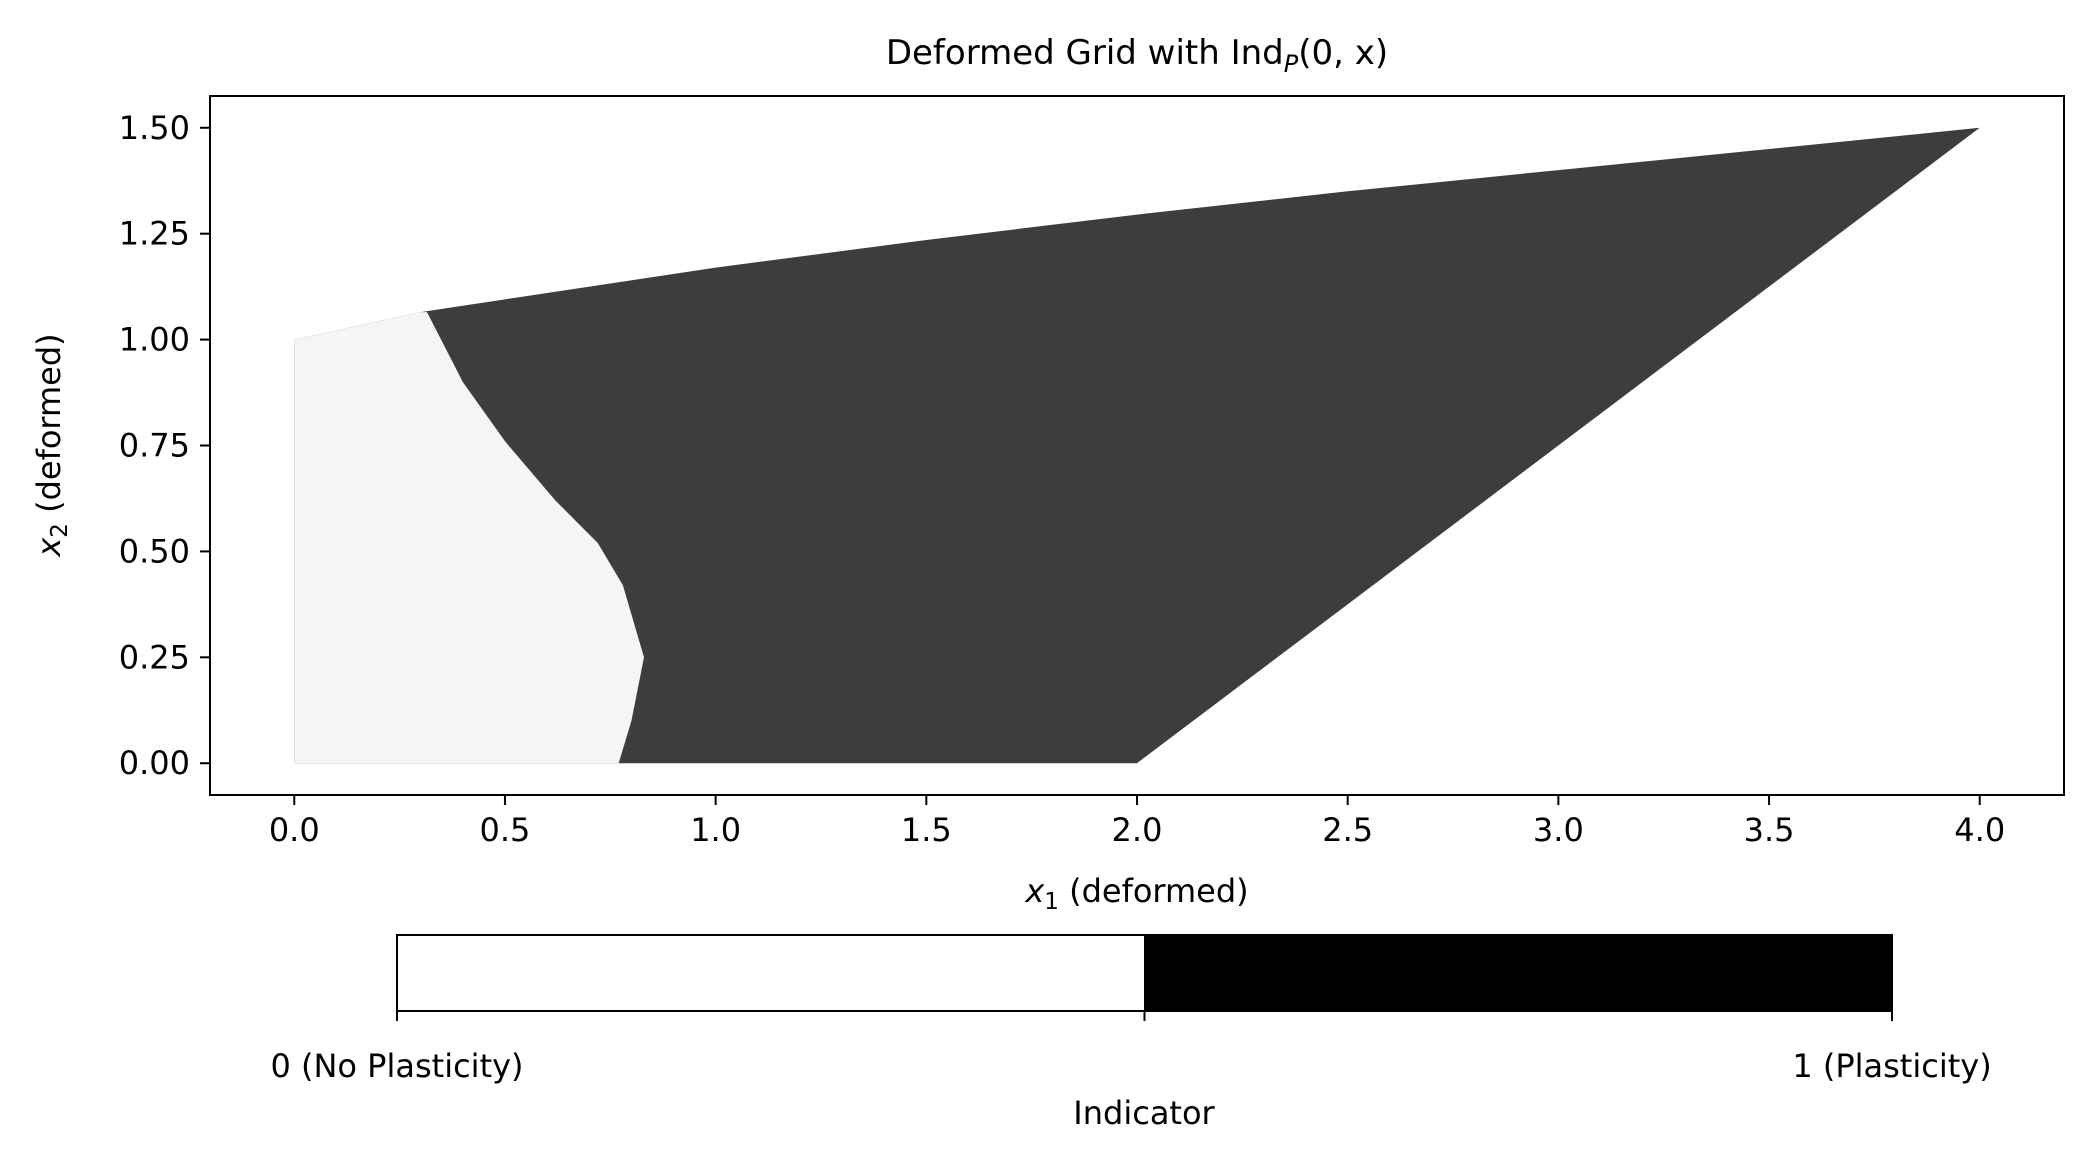 The height and width of the screenshot is (1161, 2100). I want to click on colorbar-ticks: 0 (No Plasticity) 1 (Plasticity), so click(1131, 1048).